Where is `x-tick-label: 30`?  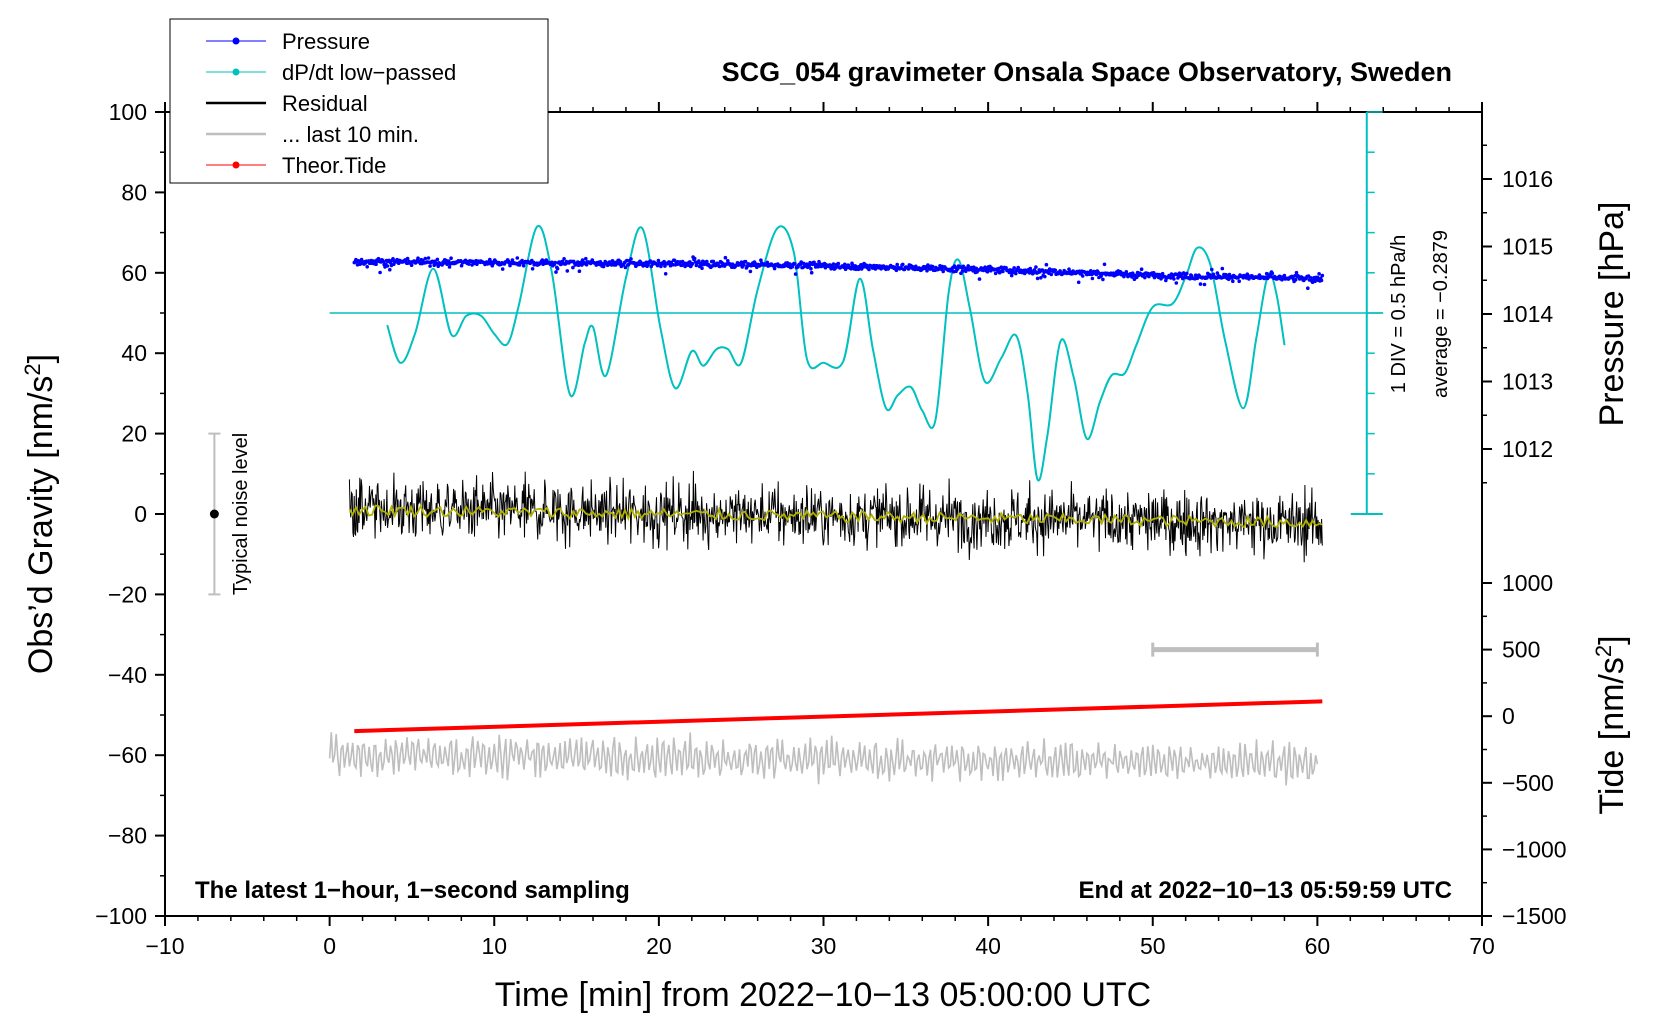 x-tick-label: 30 is located at coordinates (824, 946).